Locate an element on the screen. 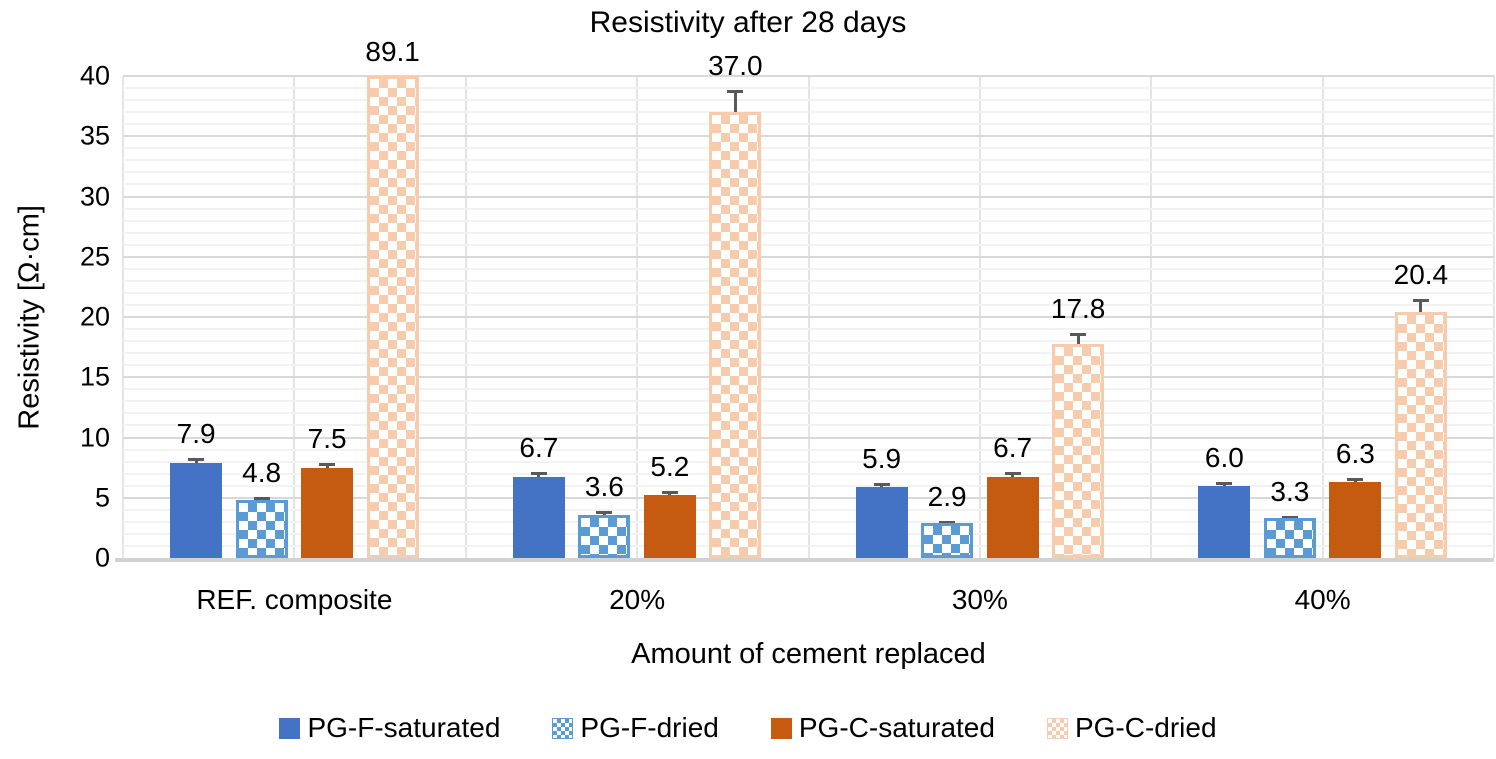  value-label-PG-F-saturated-40%: 6.0 is located at coordinates (1224, 458).